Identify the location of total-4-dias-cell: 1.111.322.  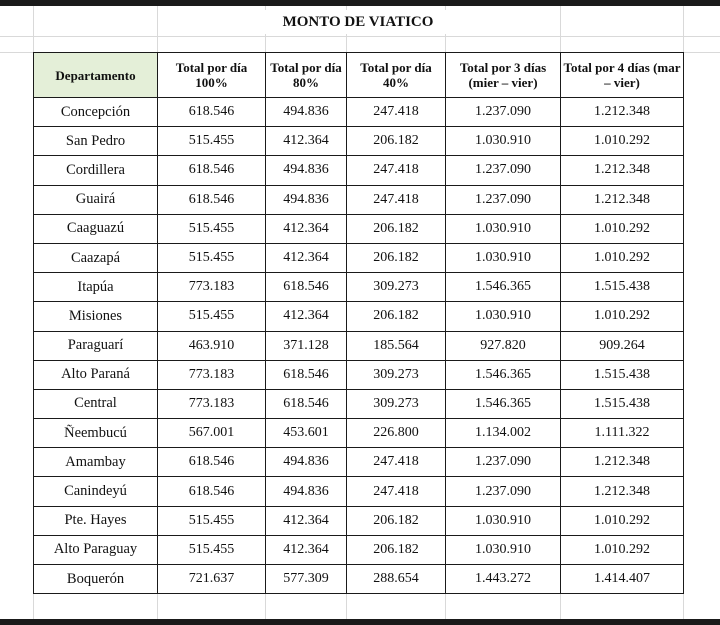
(622, 433).